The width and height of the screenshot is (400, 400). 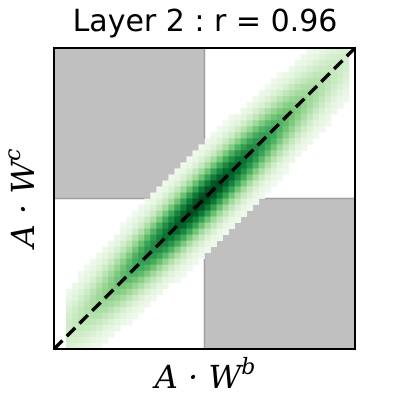 I want to click on chart-title: Layer 2 : r = 0.96, so click(x=205, y=21).